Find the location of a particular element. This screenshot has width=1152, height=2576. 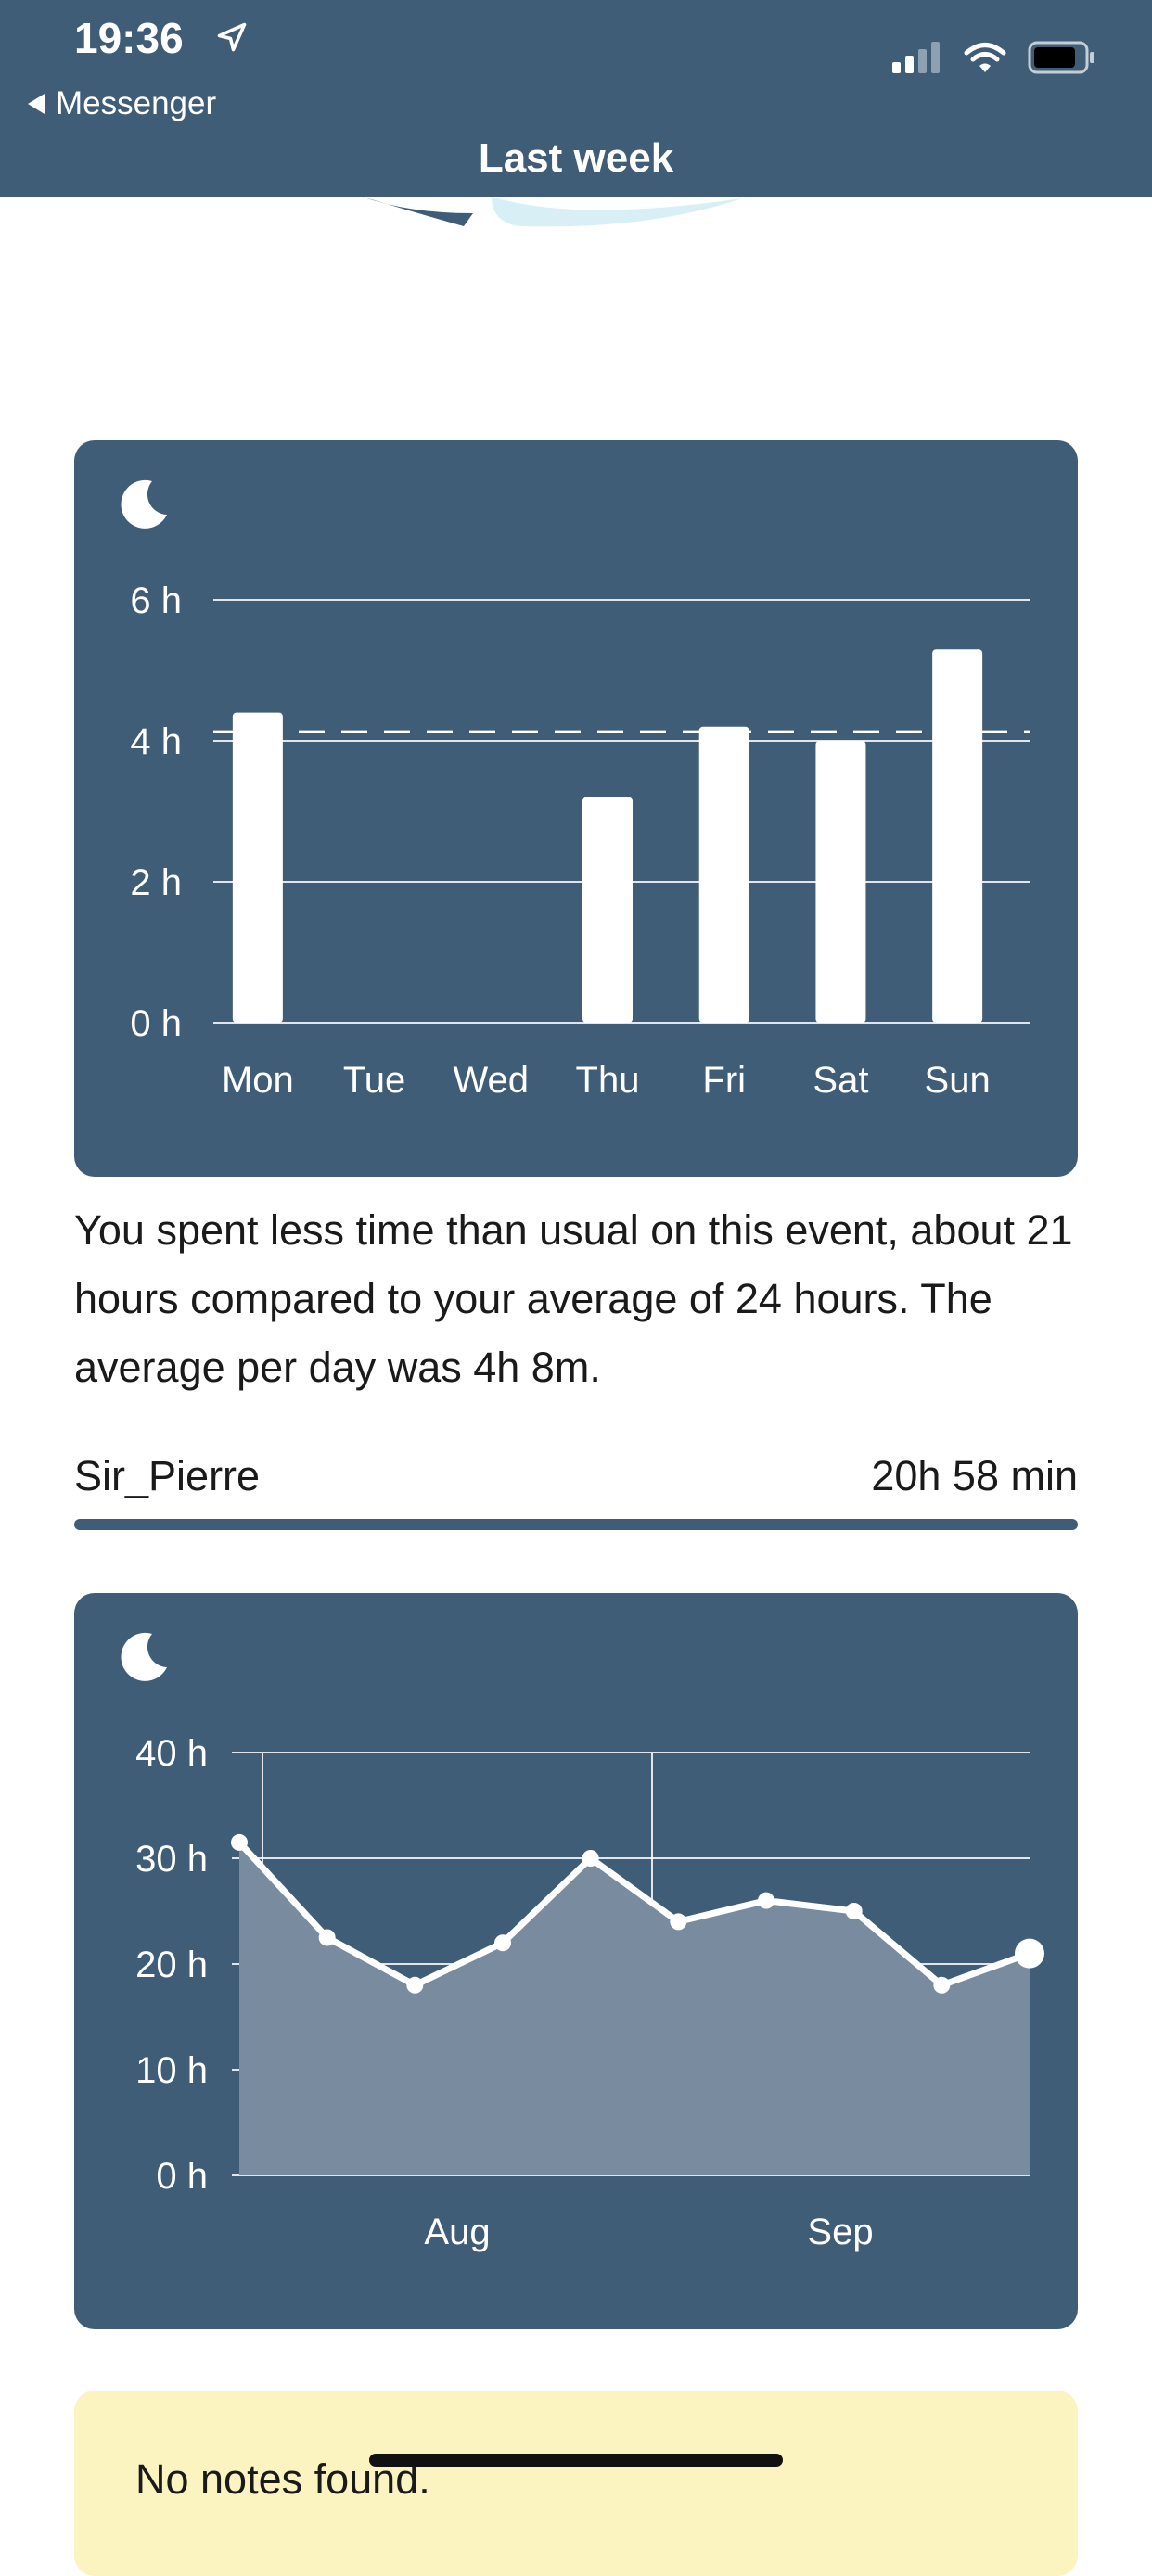

x-tick-label: Mon is located at coordinates (258, 1080).